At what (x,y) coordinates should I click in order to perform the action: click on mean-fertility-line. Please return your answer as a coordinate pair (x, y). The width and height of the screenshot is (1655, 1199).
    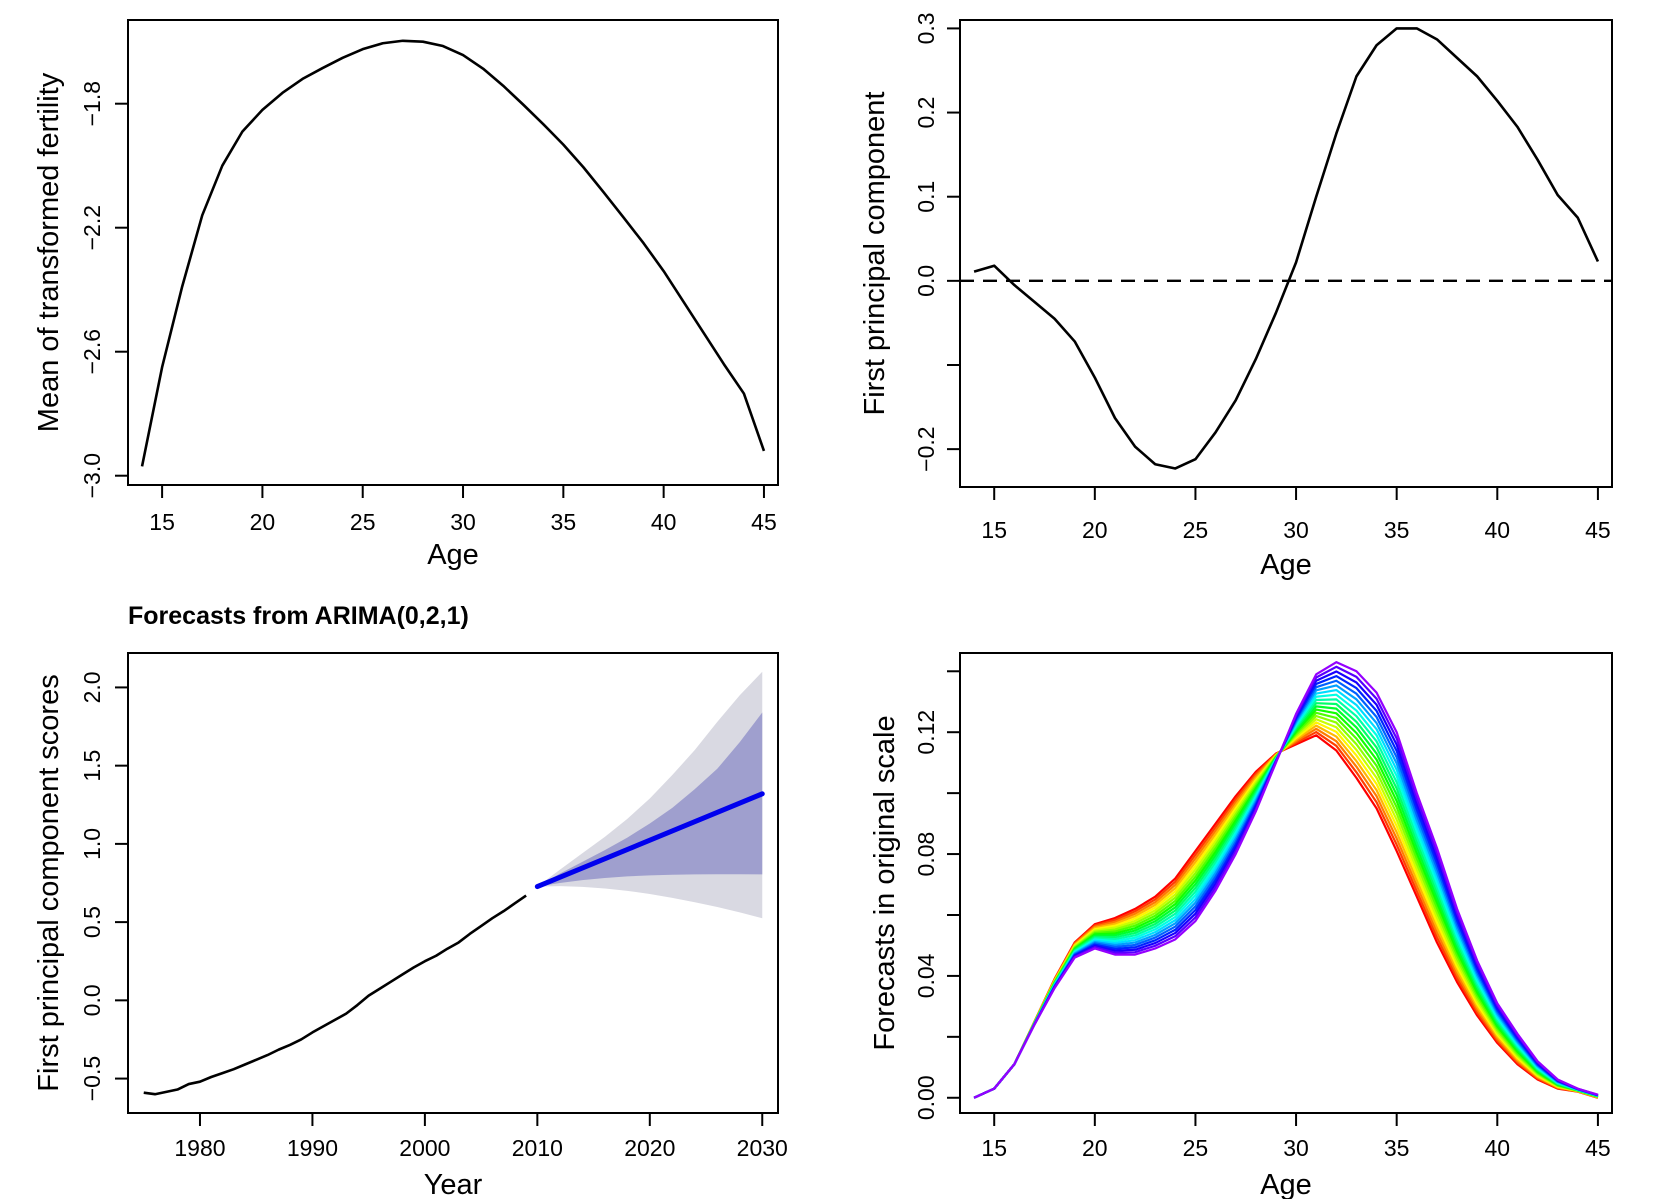
    Looking at the image, I should click on (453, 253).